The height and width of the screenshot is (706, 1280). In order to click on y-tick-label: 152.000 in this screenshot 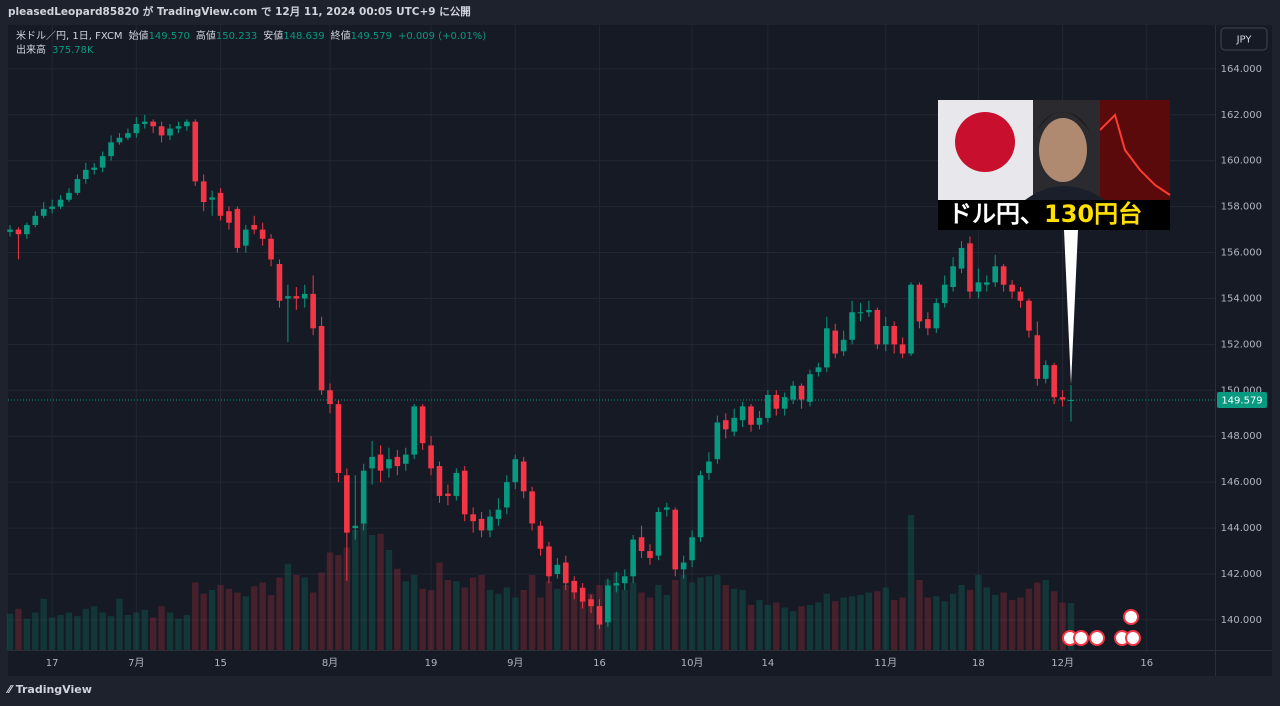, I will do `click(1241, 344)`.